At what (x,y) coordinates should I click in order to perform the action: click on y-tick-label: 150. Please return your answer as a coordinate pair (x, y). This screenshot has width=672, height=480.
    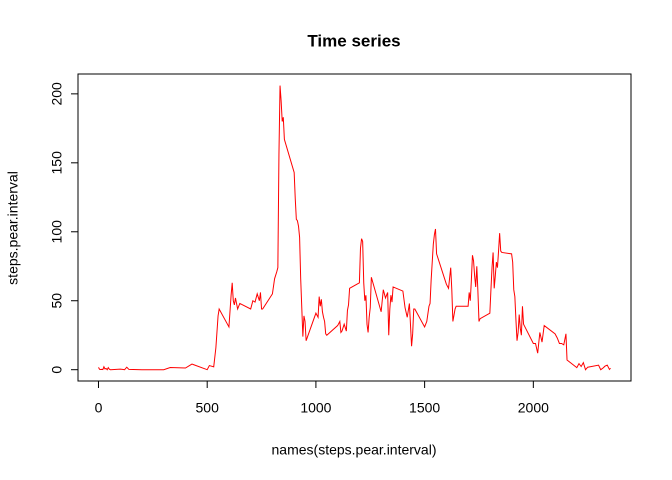
    Looking at the image, I should click on (57, 163).